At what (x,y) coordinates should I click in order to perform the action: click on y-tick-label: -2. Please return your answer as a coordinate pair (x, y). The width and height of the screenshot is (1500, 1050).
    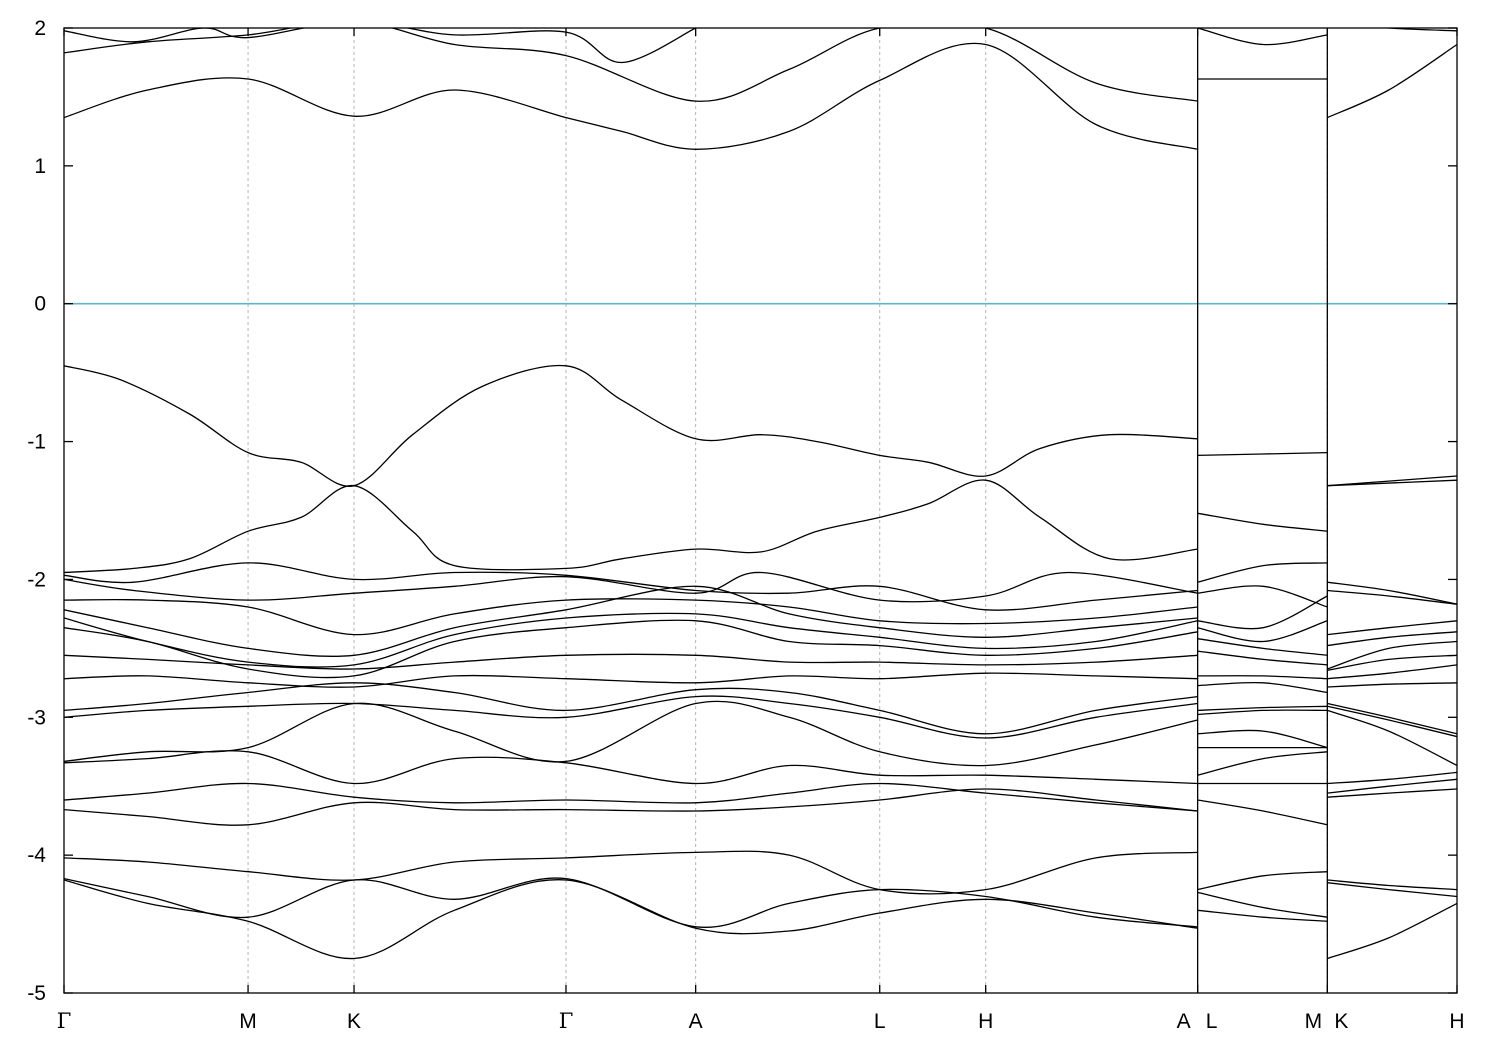
    Looking at the image, I should click on (36, 579).